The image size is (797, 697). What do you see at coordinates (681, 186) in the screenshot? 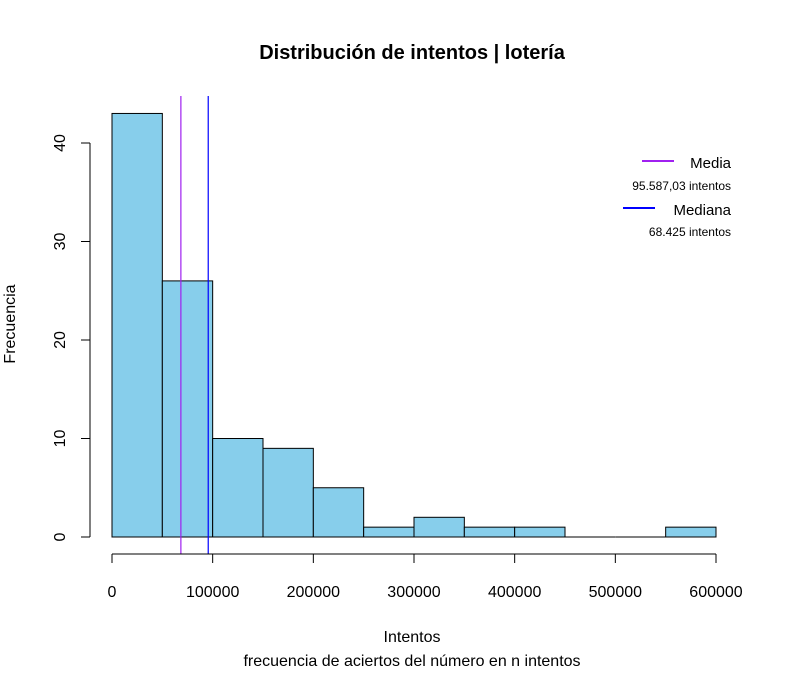
I see `legend-sublabel-media: 95.587,03 intentos` at bounding box center [681, 186].